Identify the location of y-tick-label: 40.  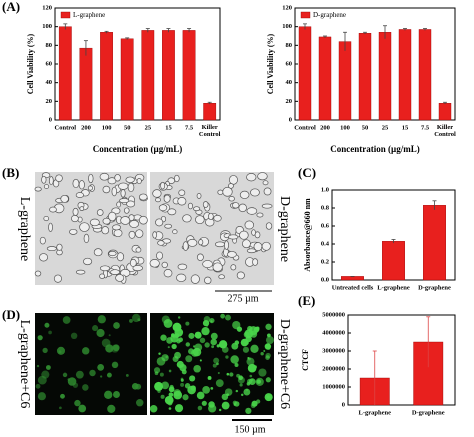
(289, 82).